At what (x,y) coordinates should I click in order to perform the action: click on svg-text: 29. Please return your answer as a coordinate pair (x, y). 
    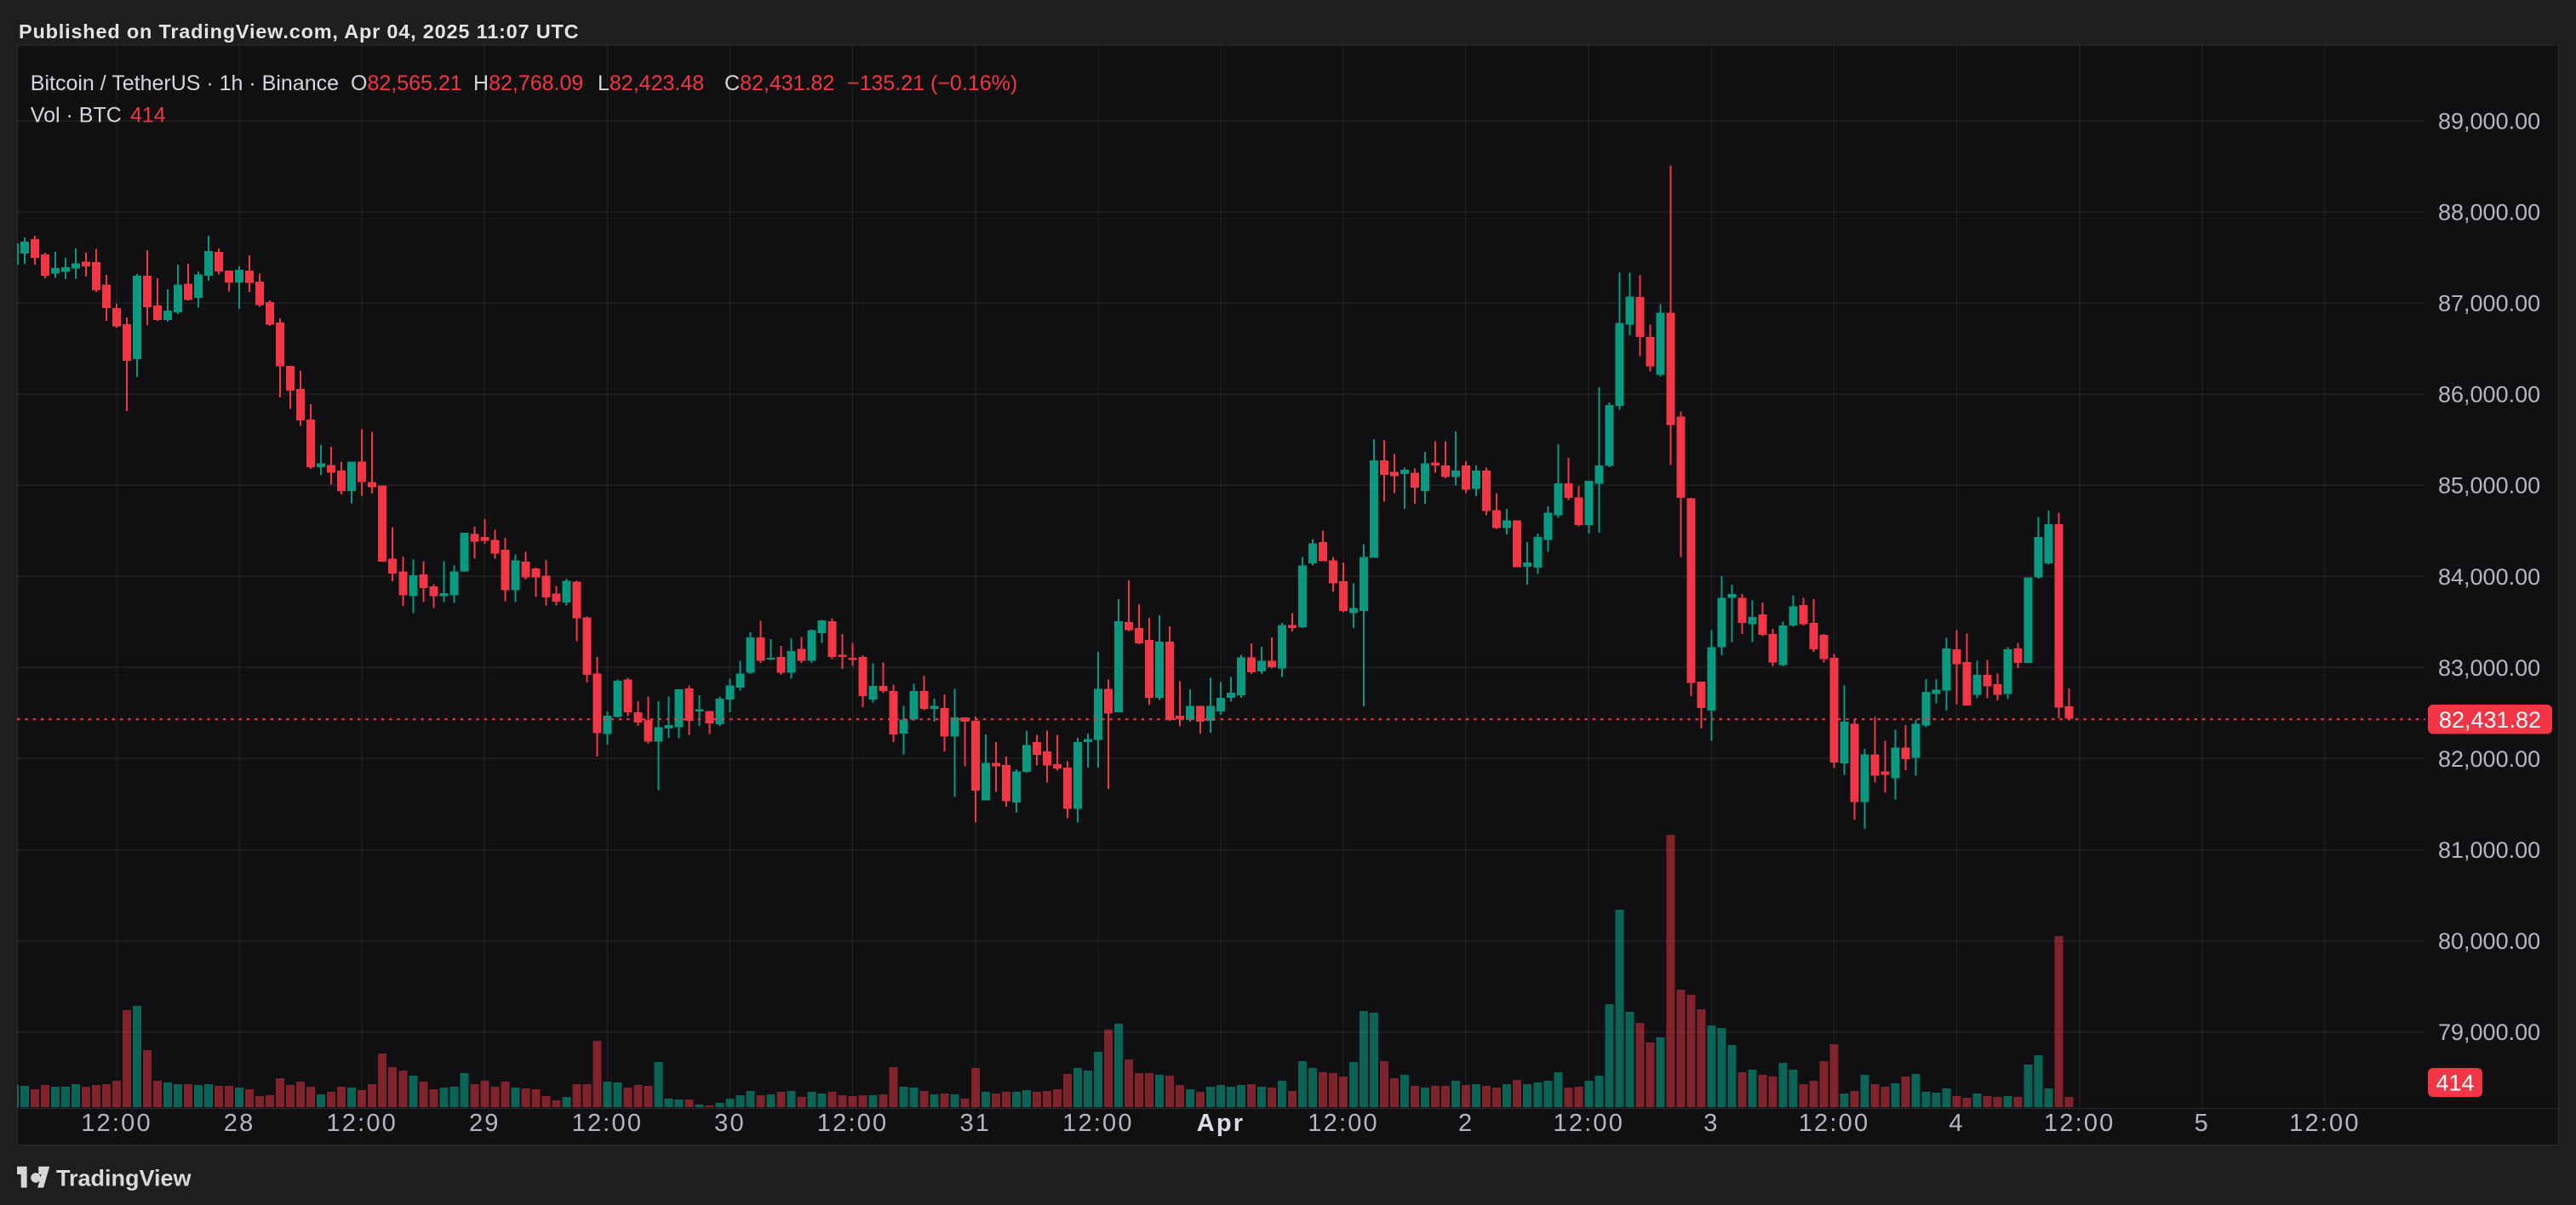
    Looking at the image, I should click on (485, 1123).